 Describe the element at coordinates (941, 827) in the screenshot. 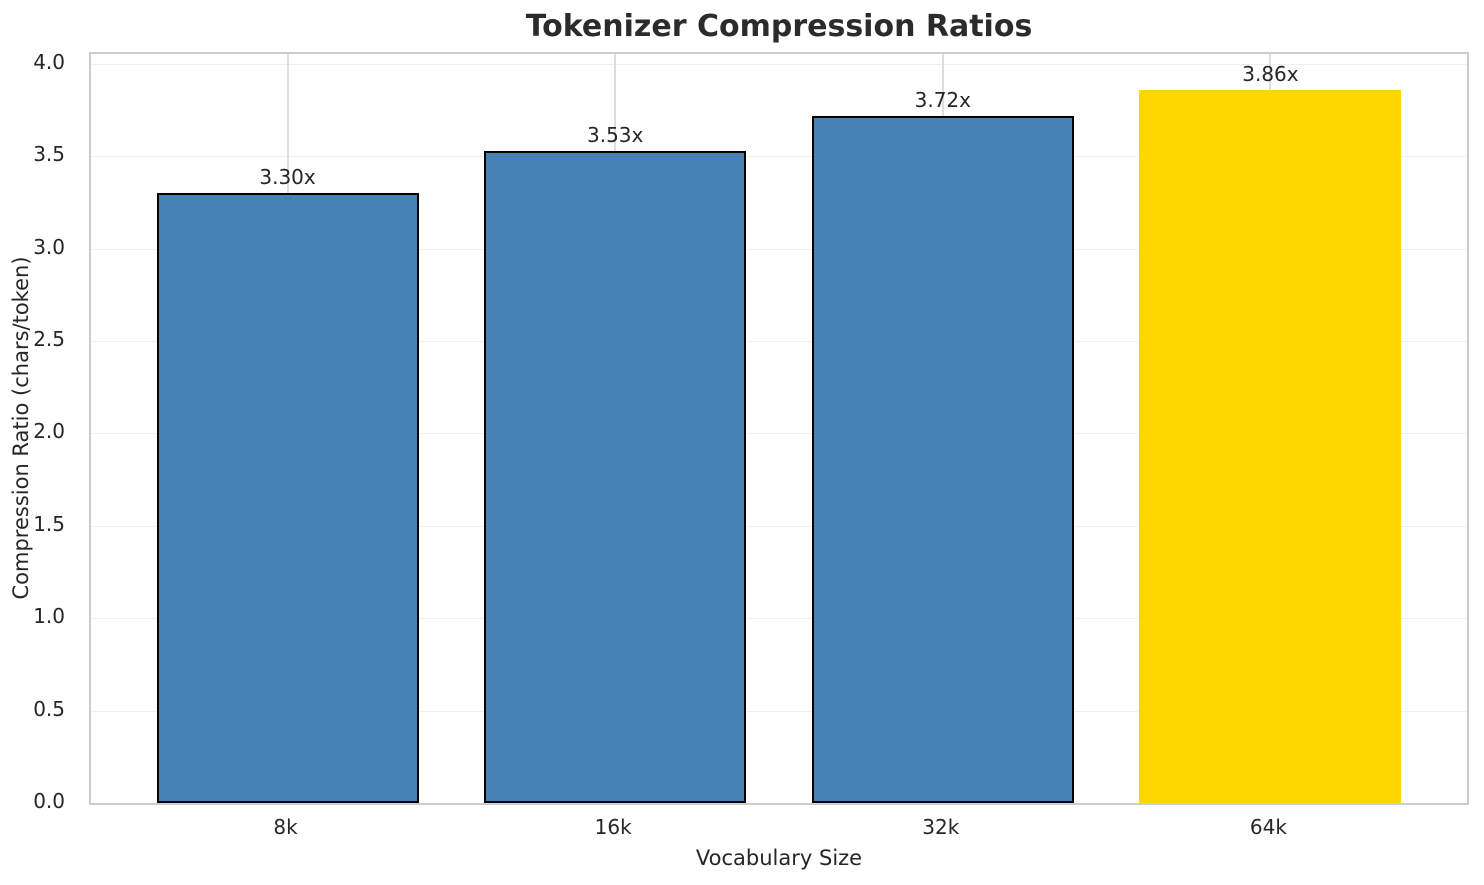

I see `x-tick-label-32k: 32k` at that location.